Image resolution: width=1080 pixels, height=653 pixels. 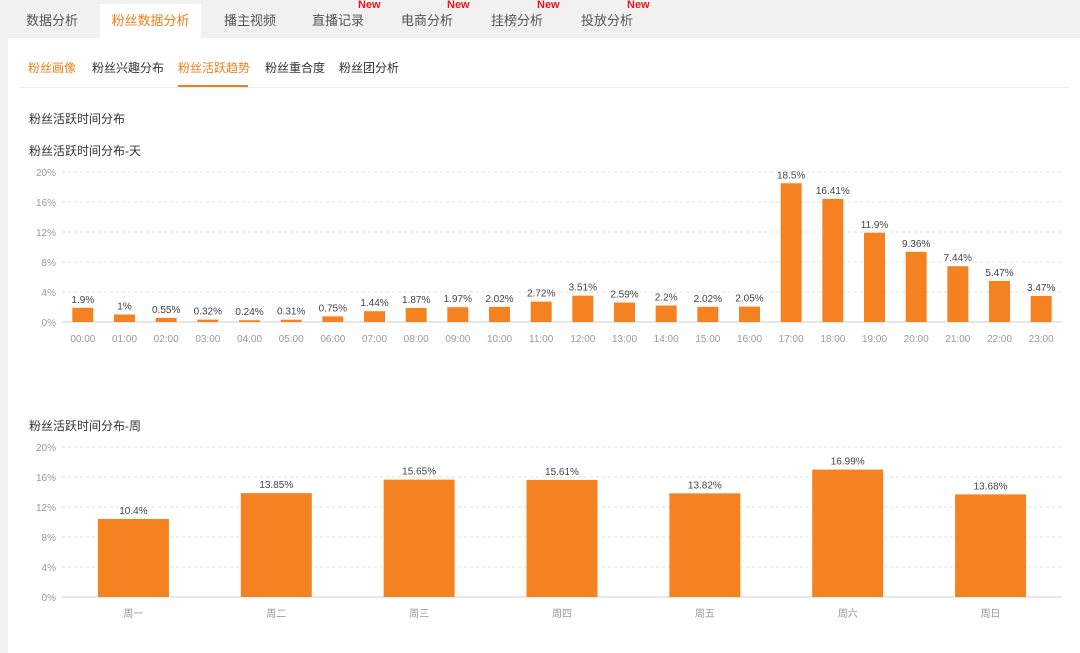 I want to click on tab-label: 挂榜分析, so click(x=516, y=20).